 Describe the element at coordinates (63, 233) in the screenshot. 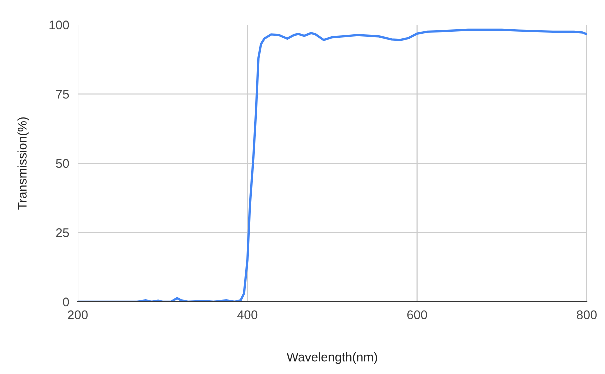

I see `y-tick-label: 25` at that location.